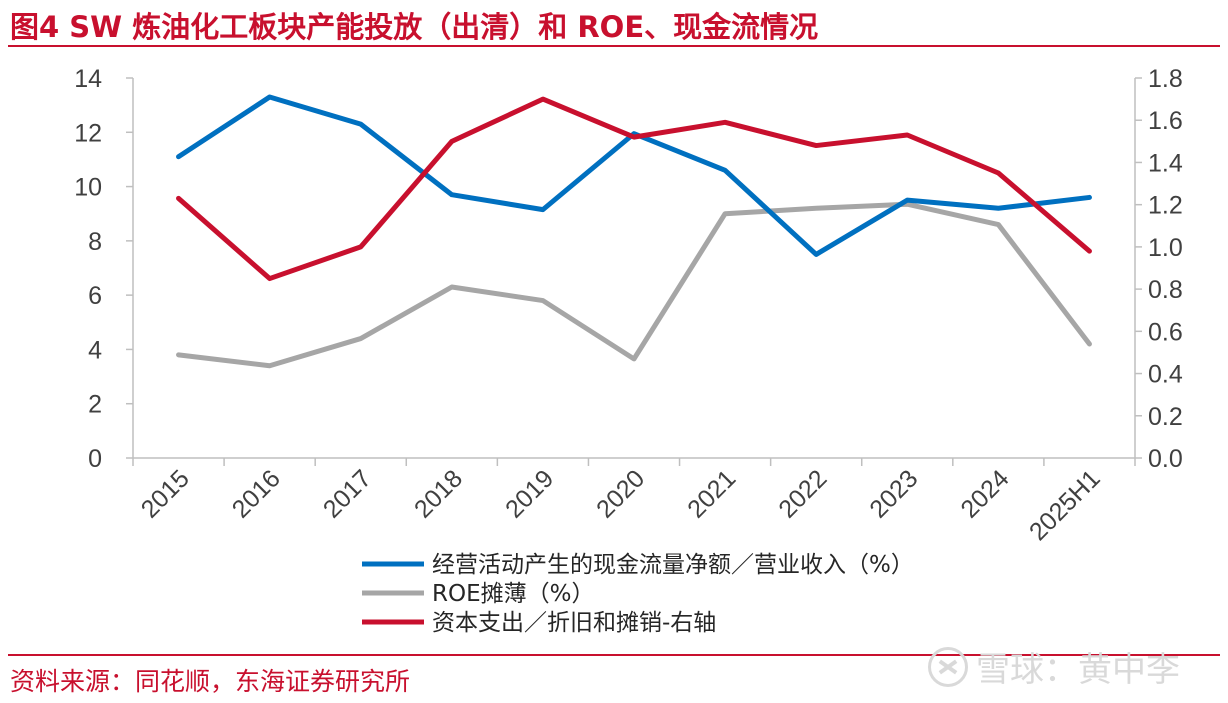 The image size is (1228, 703). What do you see at coordinates (1065, 505) in the screenshot?
I see `x-tick-label: 2025H1` at bounding box center [1065, 505].